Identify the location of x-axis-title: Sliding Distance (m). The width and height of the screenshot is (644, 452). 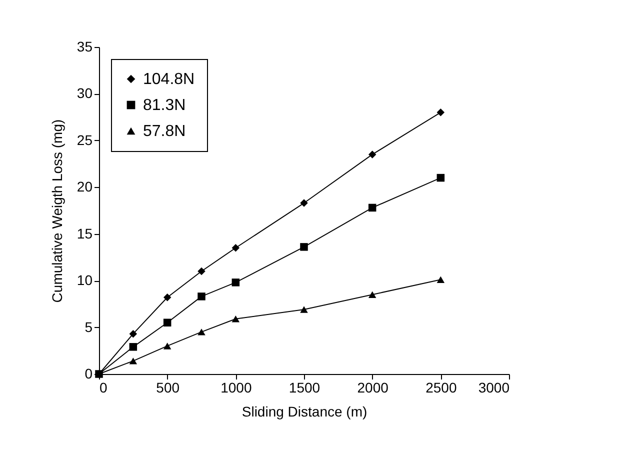
(305, 412).